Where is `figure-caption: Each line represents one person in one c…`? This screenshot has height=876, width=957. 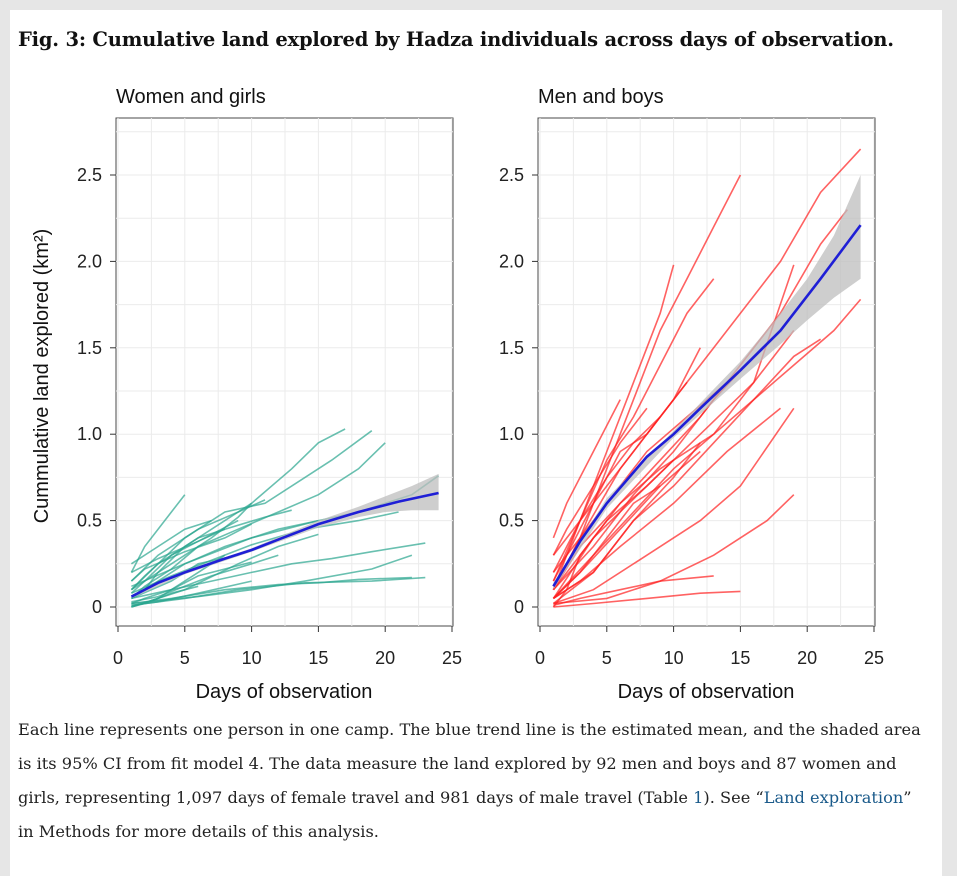
figure-caption: Each line represents one person in one c… is located at coordinates (470, 781).